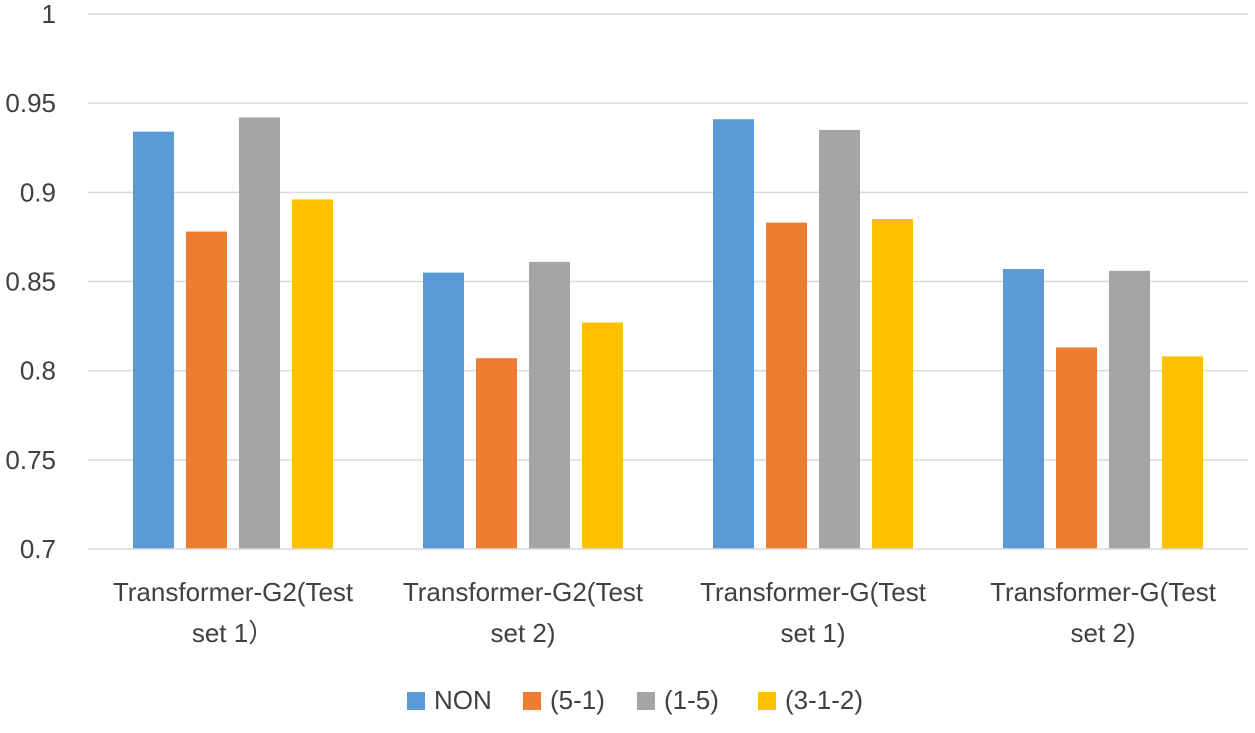  I want to click on y-tick-label: 0.85, so click(30, 282).